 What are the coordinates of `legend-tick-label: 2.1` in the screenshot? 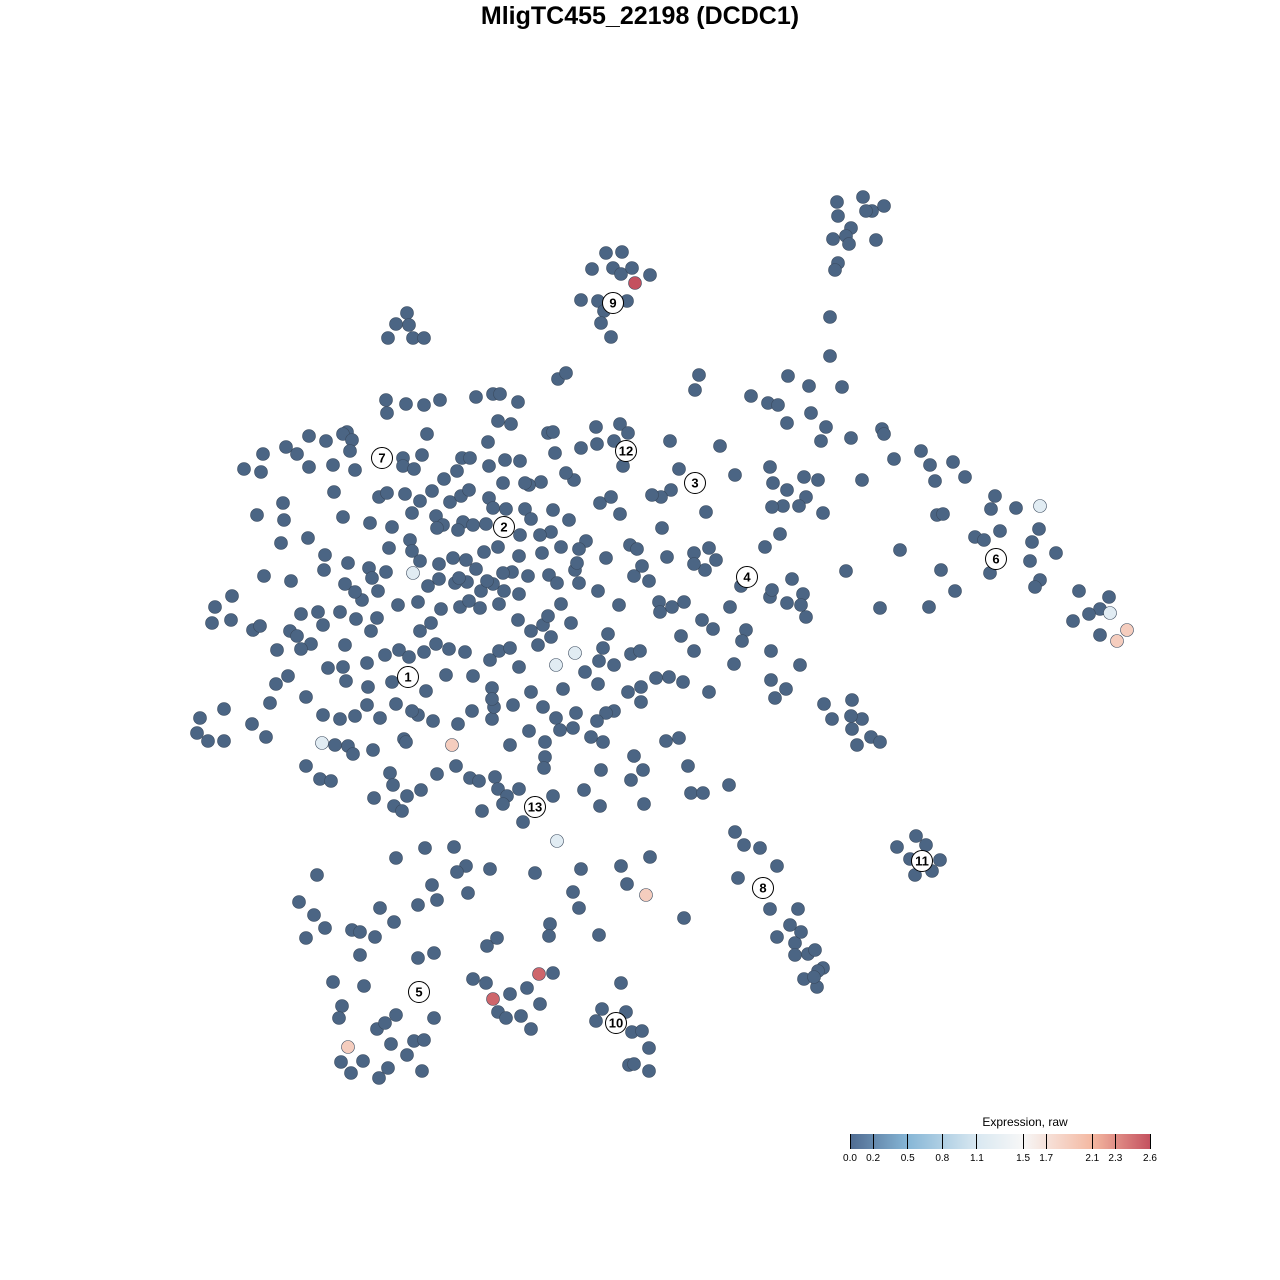 It's located at (1092, 1158).